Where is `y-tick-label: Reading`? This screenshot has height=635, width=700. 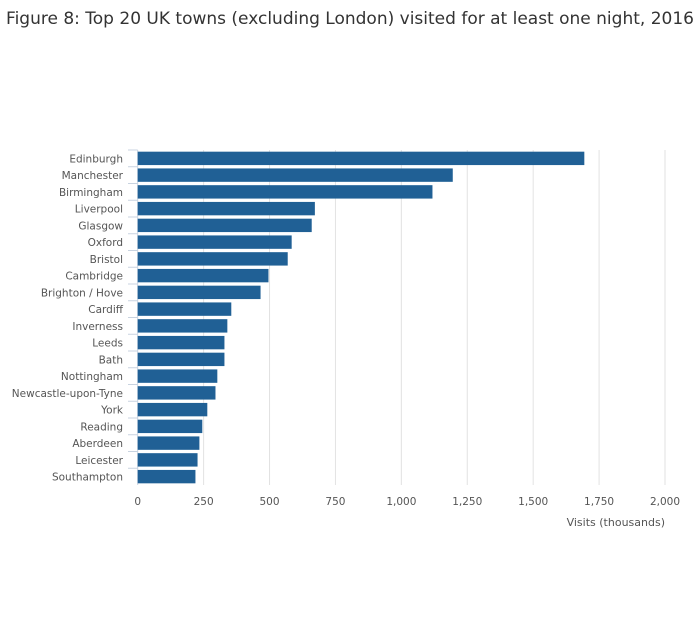
y-tick-label: Reading is located at coordinates (101, 427).